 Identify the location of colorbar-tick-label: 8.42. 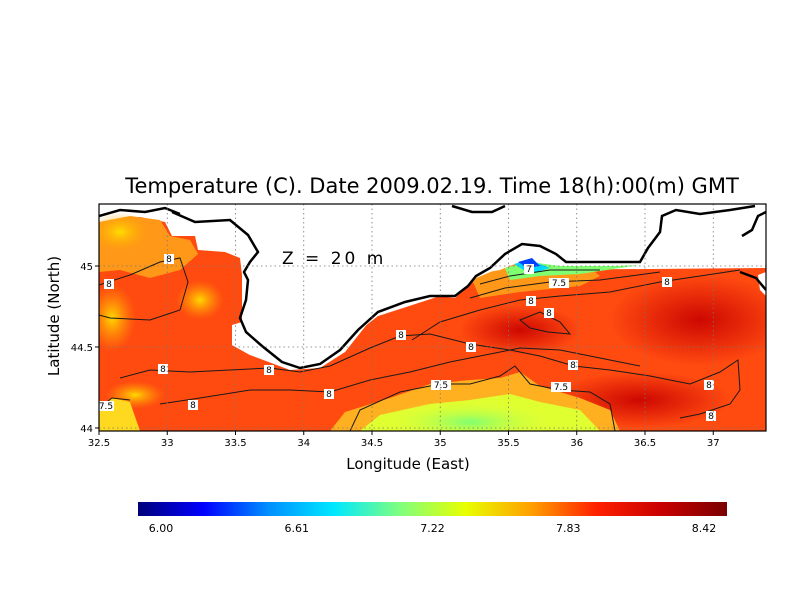
(704, 528).